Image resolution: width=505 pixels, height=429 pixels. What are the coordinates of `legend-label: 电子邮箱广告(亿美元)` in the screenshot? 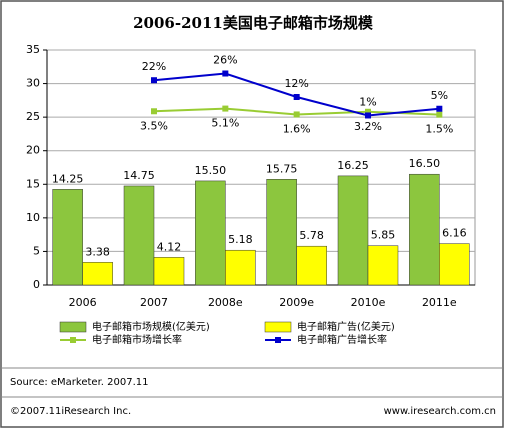 It's located at (346, 326).